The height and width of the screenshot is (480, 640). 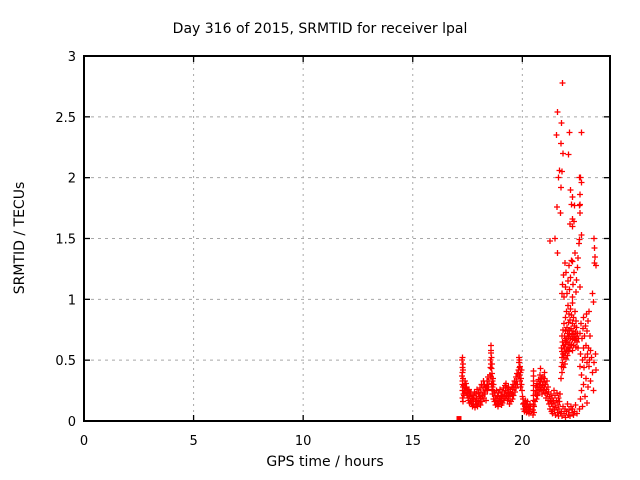 I want to click on y-tick-label: 1, so click(x=72, y=300).